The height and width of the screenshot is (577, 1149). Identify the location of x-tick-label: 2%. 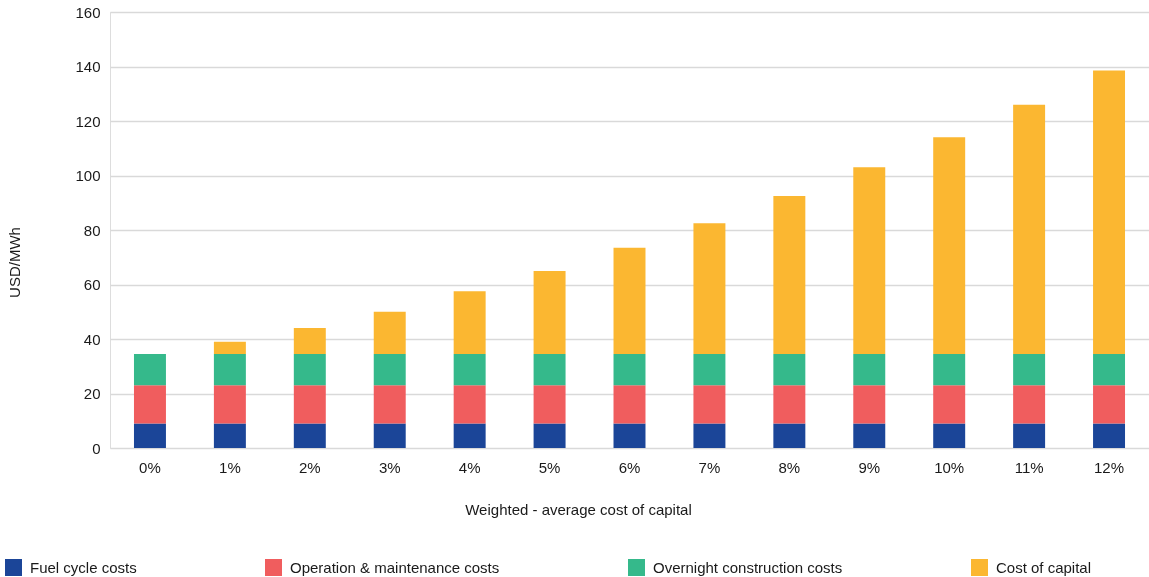
(309, 467).